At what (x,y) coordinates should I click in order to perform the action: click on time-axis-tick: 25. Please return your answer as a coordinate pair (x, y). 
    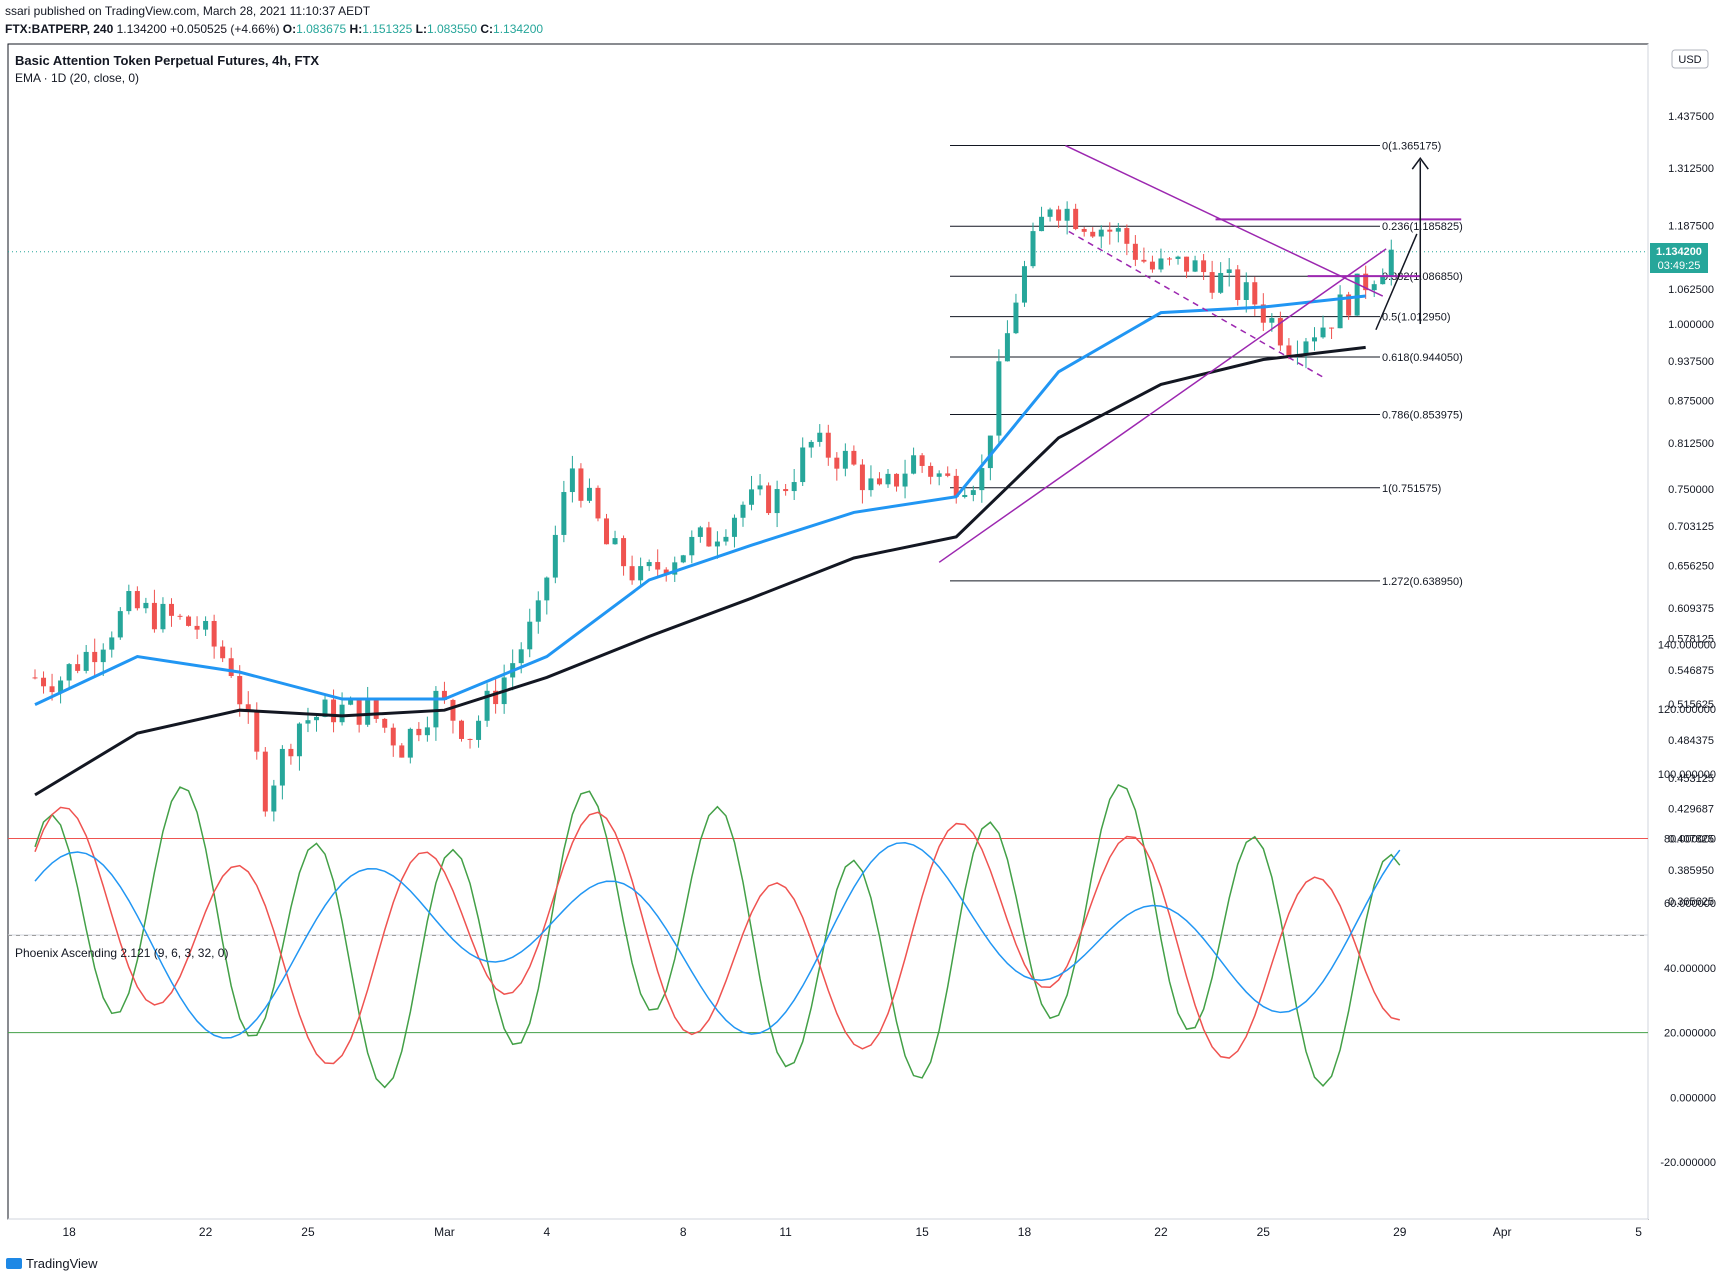
    Looking at the image, I should click on (1264, 1232).